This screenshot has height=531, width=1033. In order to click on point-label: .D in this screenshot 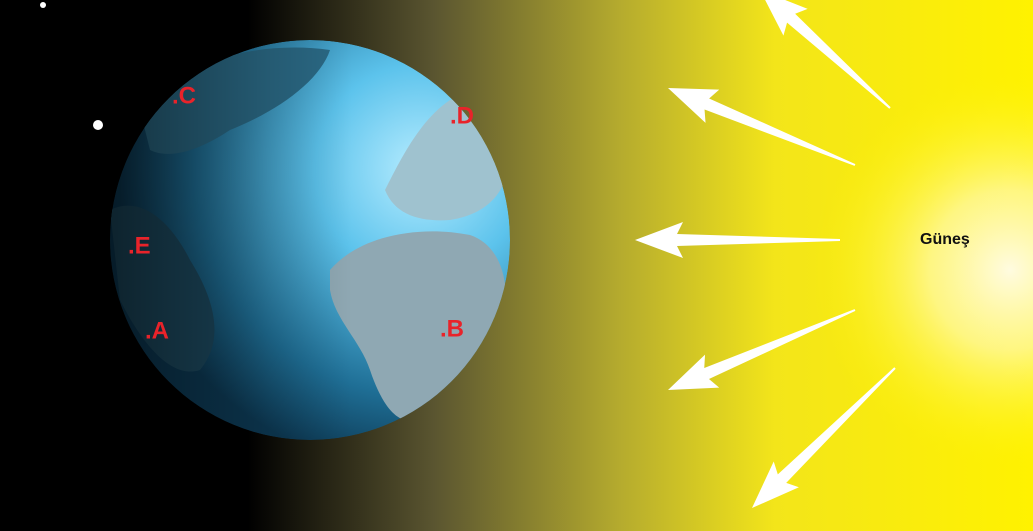, I will do `click(462, 115)`.